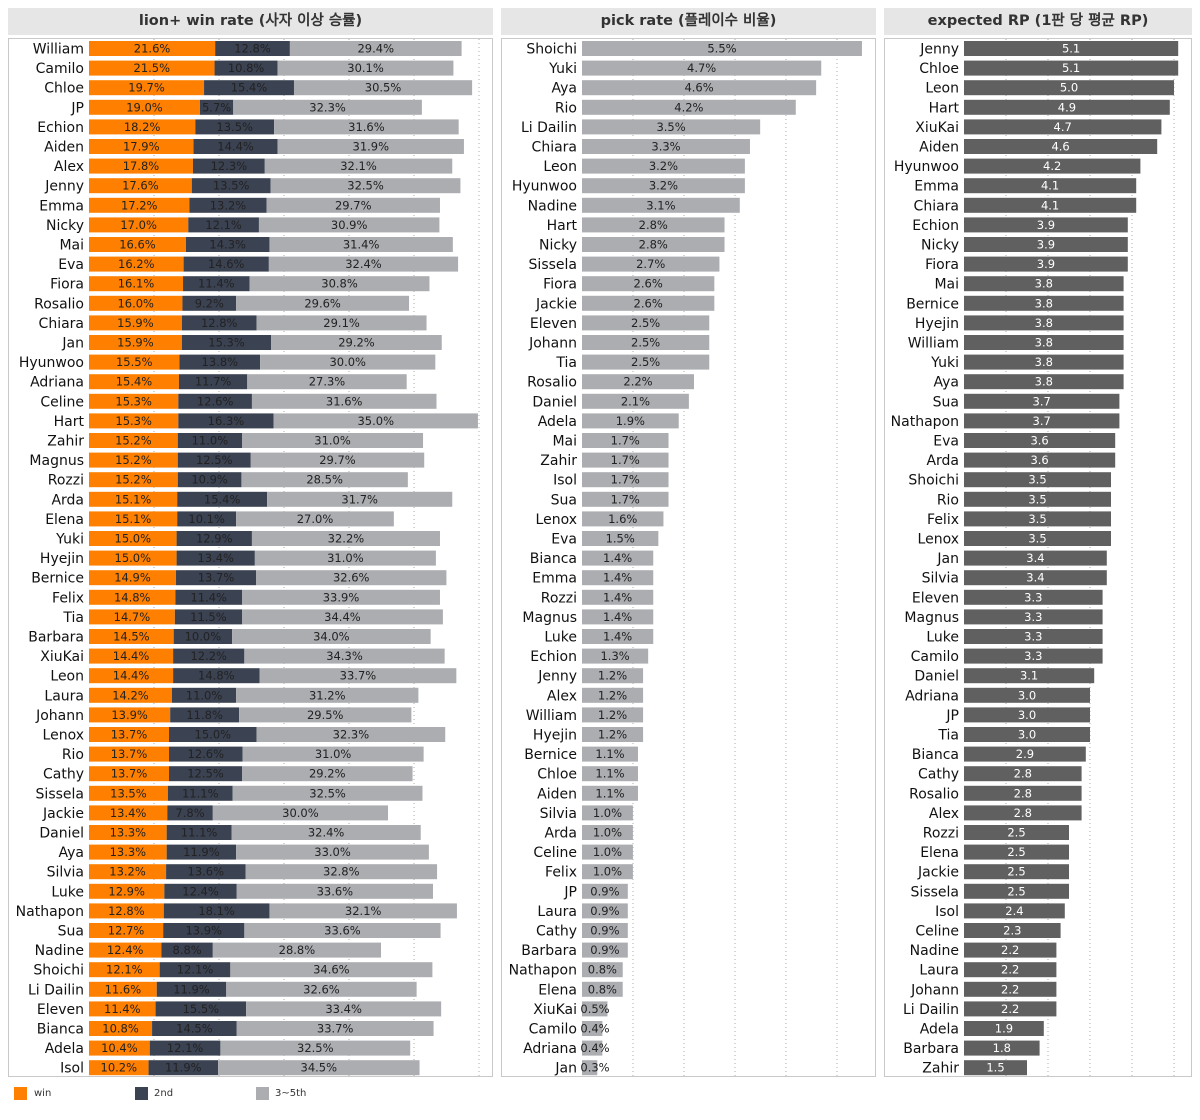 The width and height of the screenshot is (1200, 1120). What do you see at coordinates (138, 225) in the screenshot?
I see `value-label-win-nicky: 17.0%` at bounding box center [138, 225].